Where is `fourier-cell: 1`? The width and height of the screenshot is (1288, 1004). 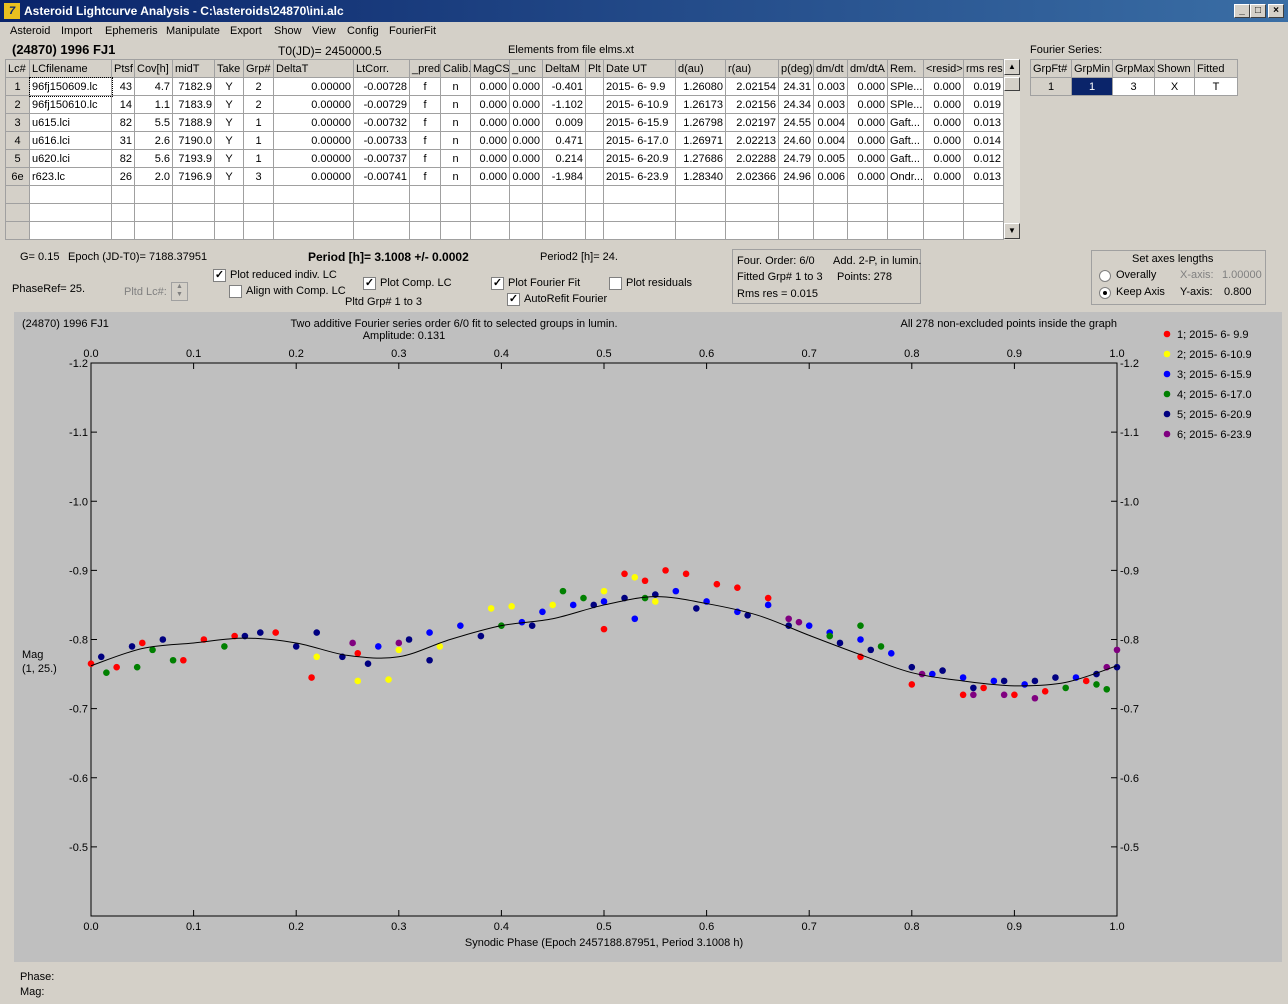 fourier-cell: 1 is located at coordinates (1051, 86).